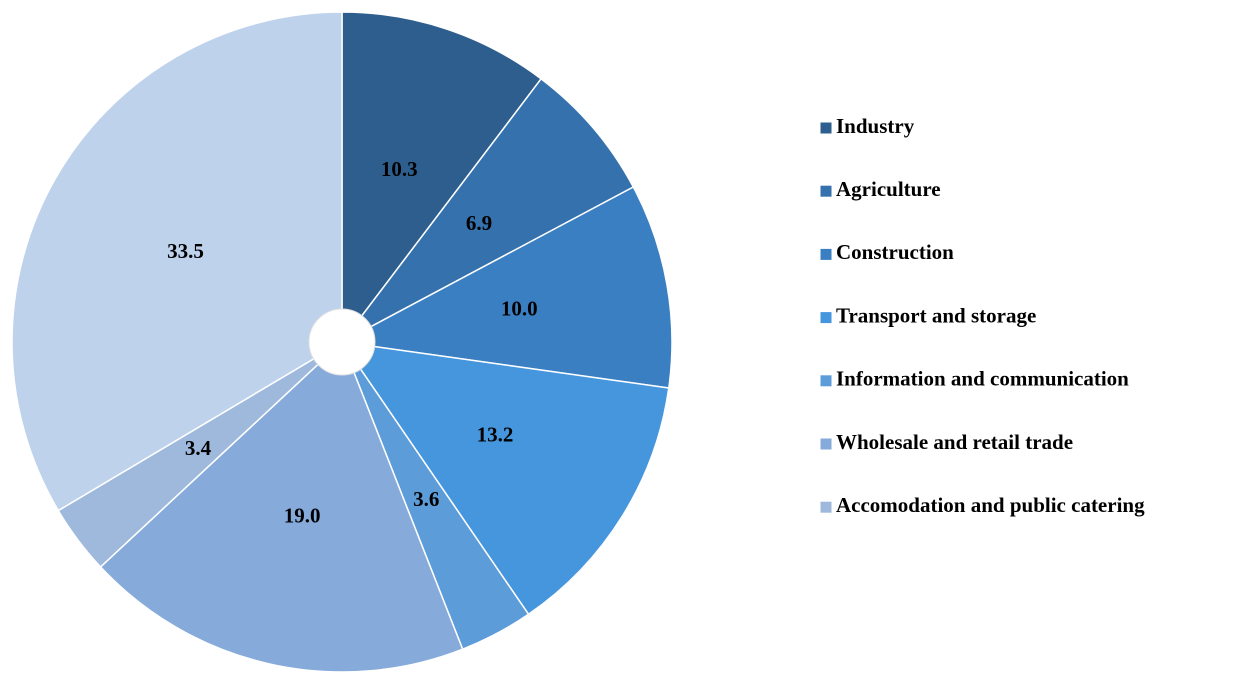 Image resolution: width=1248 pixels, height=675 pixels. Describe the element at coordinates (185, 251) in the screenshot. I see `data-label: 33.5` at that location.